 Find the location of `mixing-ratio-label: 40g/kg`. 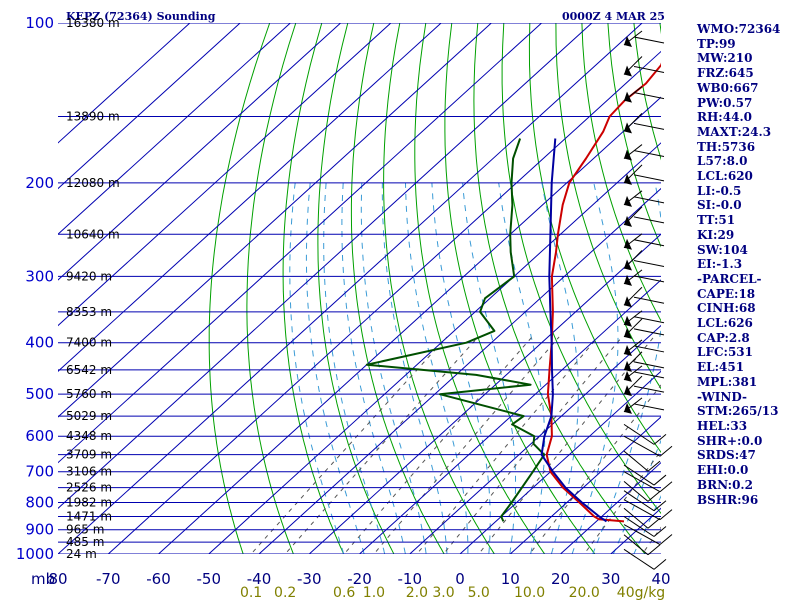

mixing-ratio-label: 40g/kg is located at coordinates (641, 592).